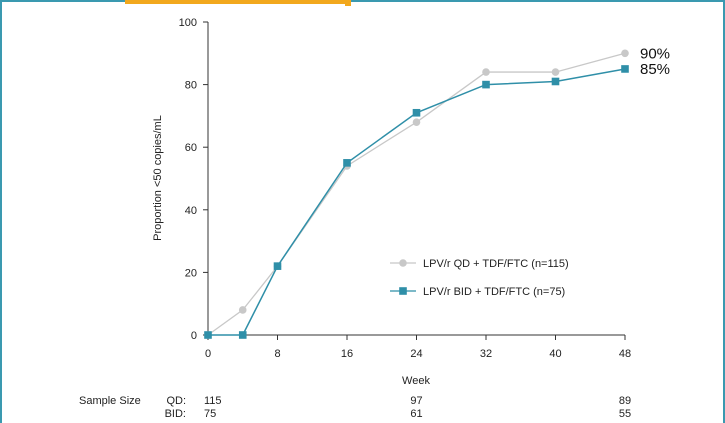 This screenshot has height=423, width=725. I want to click on top-accent-line, so click(362, 1).